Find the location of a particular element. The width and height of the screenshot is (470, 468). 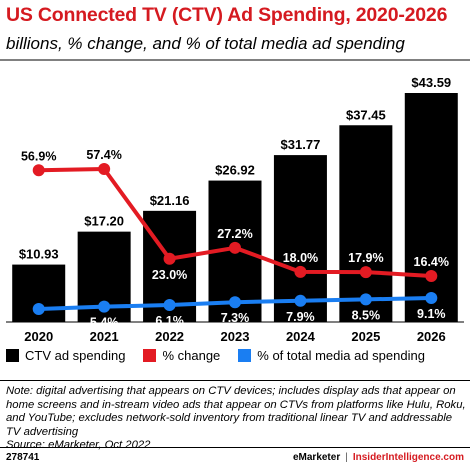

brand-emarketer: eMarketer is located at coordinates (316, 457).